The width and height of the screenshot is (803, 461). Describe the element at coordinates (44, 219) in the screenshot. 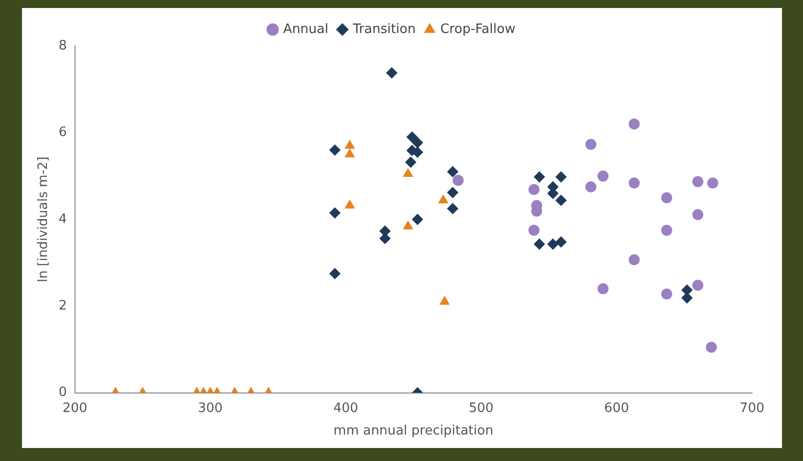

I see `y-axis-title: ln [individuals m-2]` at that location.